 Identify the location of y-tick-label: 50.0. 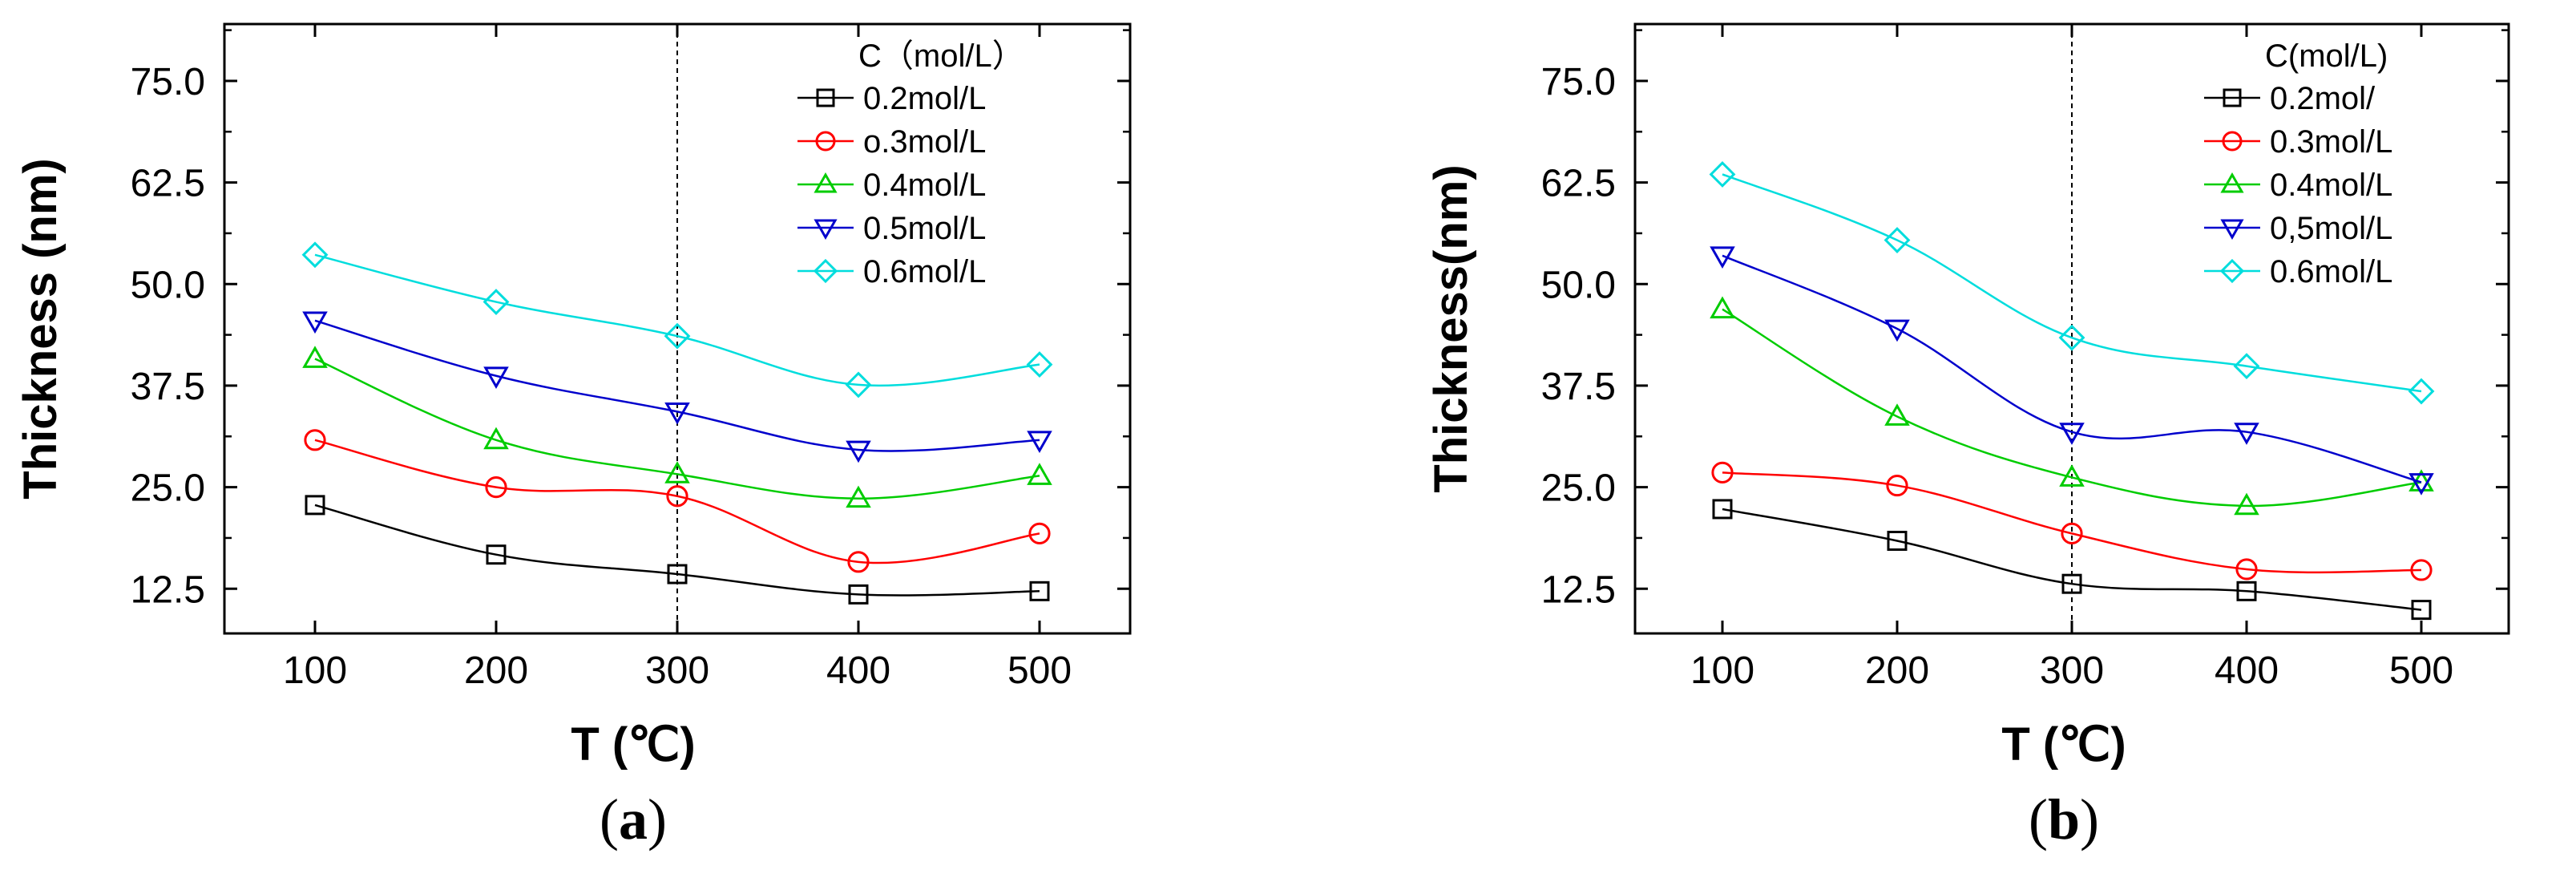
(168, 285).